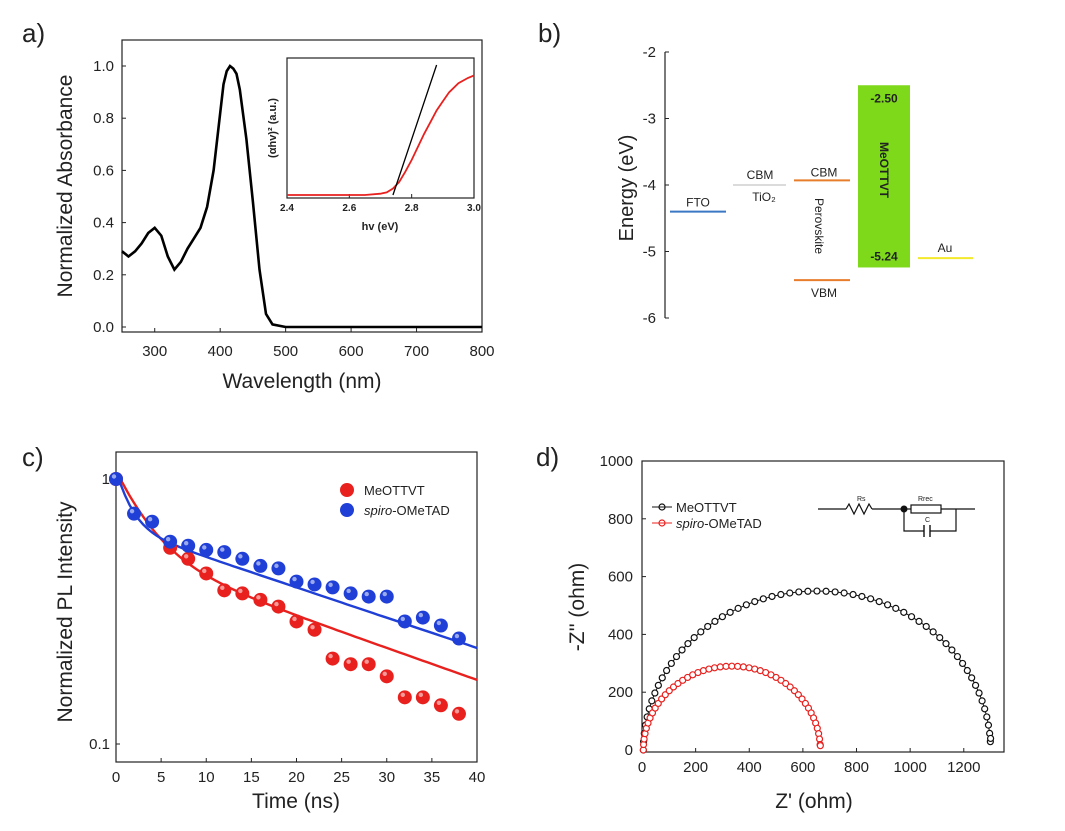 This screenshot has width=1065, height=831. Describe the element at coordinates (623, 606) in the screenshot. I see `panel-d-y-ticks: 0 200 400 600 800 1000` at that location.